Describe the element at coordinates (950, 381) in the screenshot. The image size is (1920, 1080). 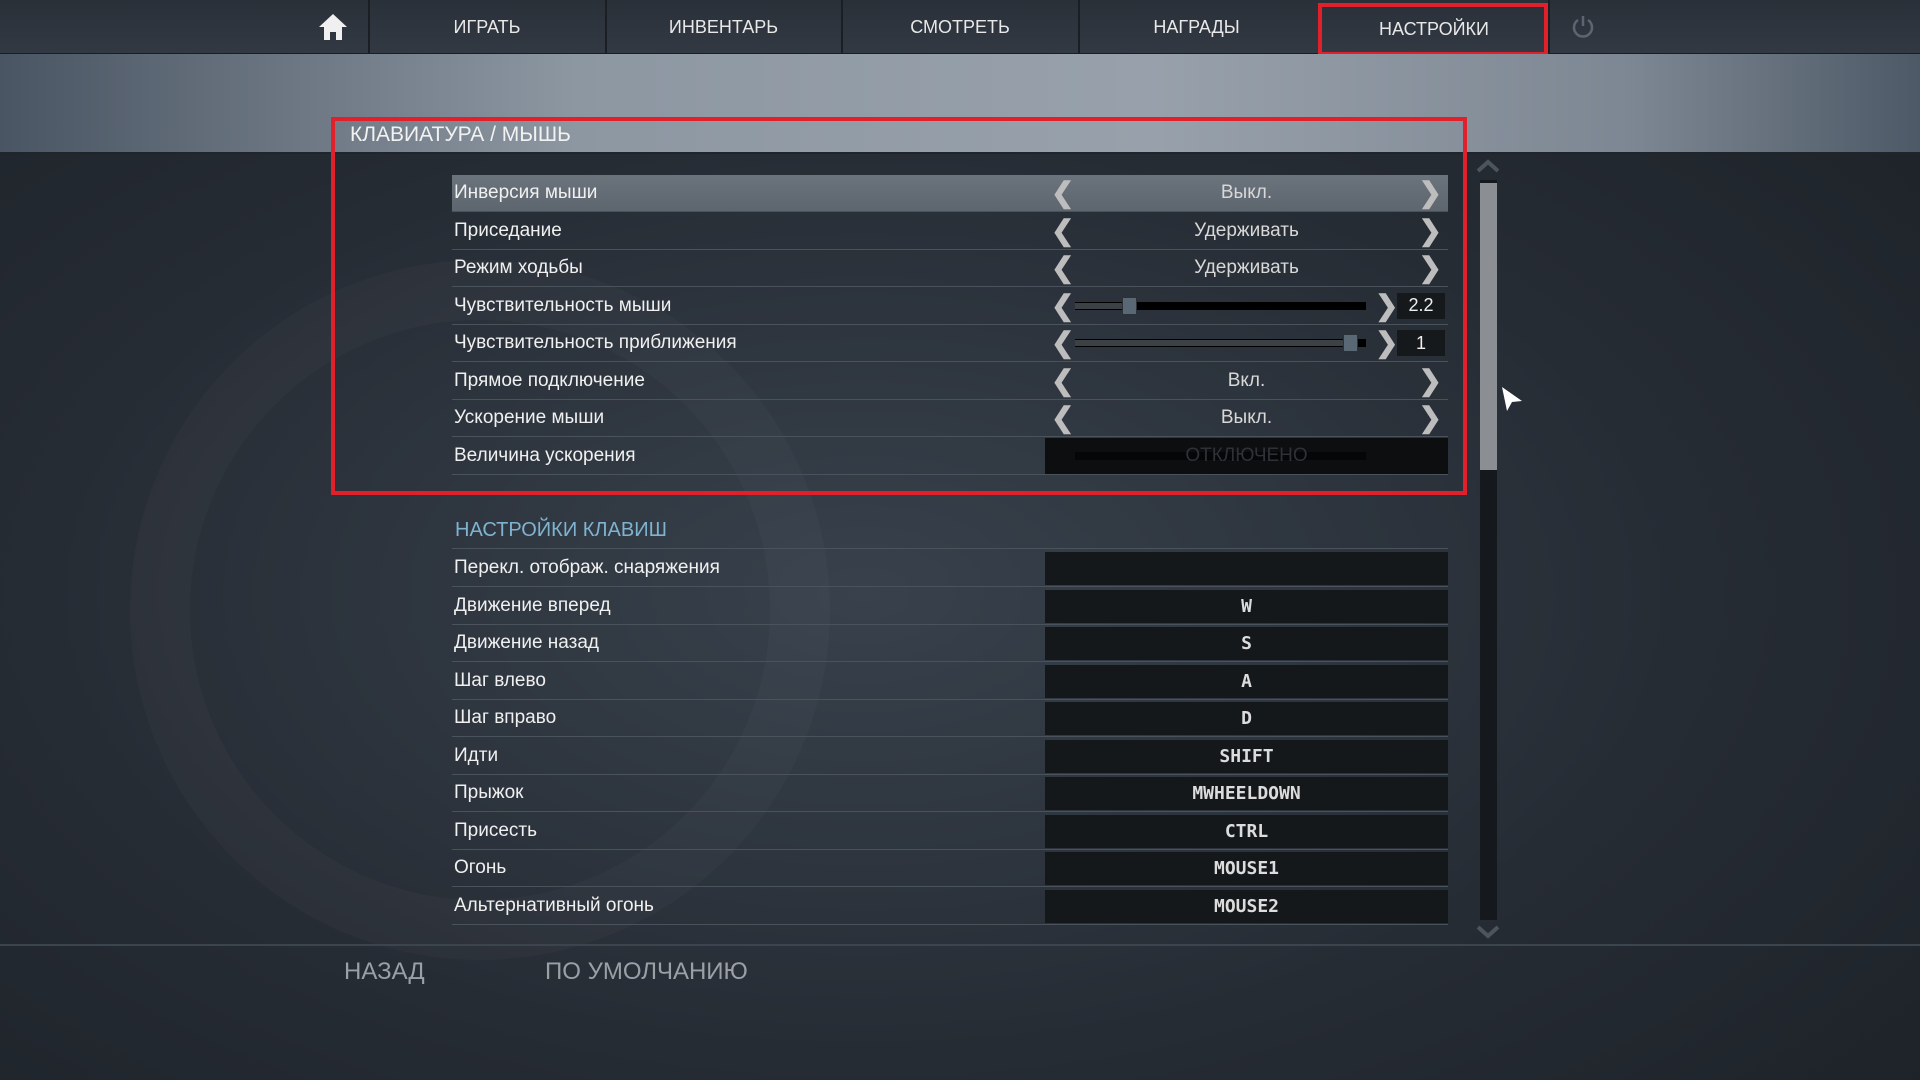
I see `setting-row: Прямое подключение ❮ Вкл. ❯` at that location.